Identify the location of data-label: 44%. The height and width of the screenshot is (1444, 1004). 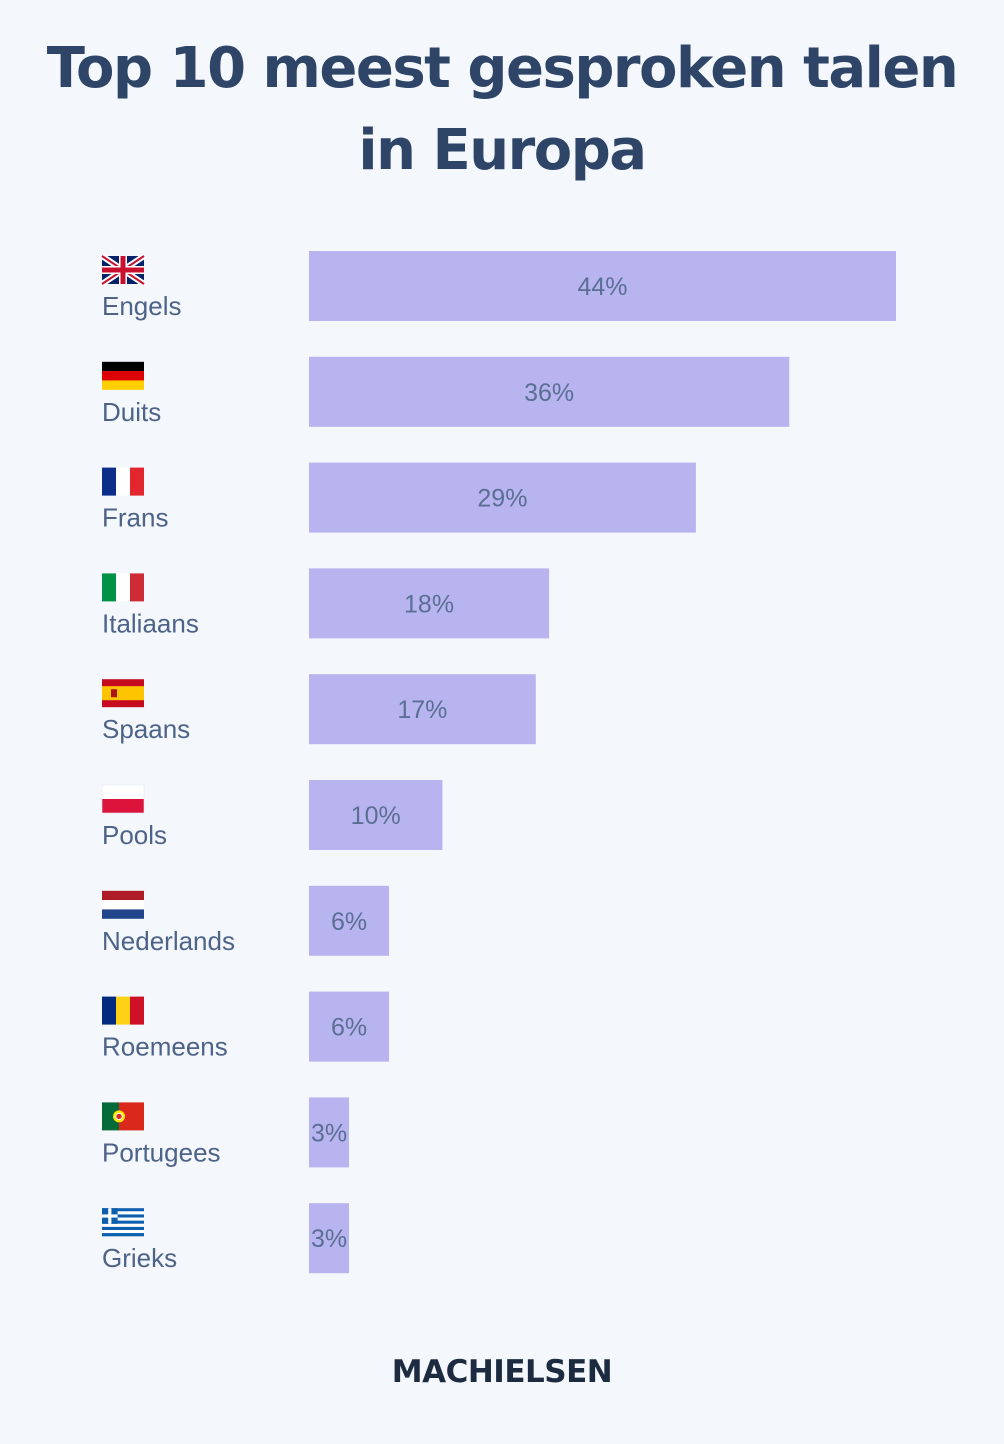
(602, 287).